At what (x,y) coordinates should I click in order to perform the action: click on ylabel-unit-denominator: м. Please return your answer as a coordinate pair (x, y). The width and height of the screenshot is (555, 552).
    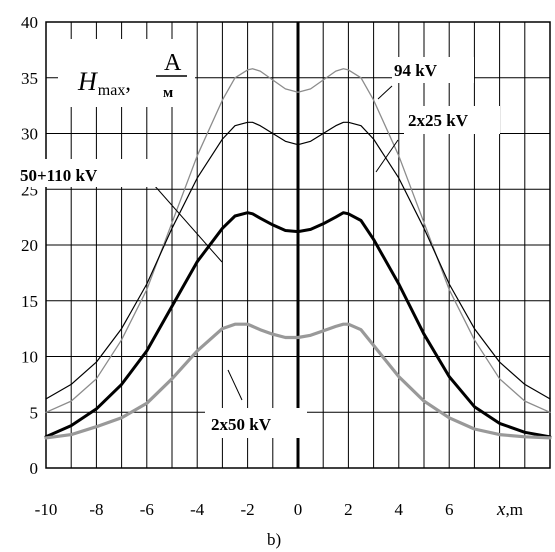
    Looking at the image, I should click on (168, 93).